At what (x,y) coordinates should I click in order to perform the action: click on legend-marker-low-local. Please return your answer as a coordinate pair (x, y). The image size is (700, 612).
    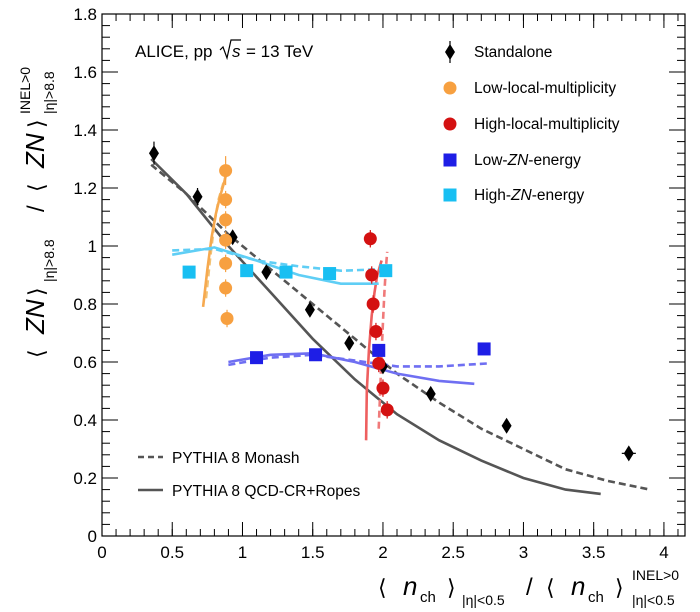
    Looking at the image, I should click on (450, 88).